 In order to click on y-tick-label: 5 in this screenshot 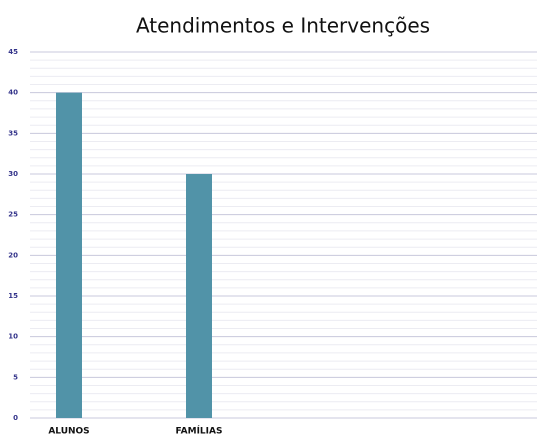, I will do `click(15, 377)`.